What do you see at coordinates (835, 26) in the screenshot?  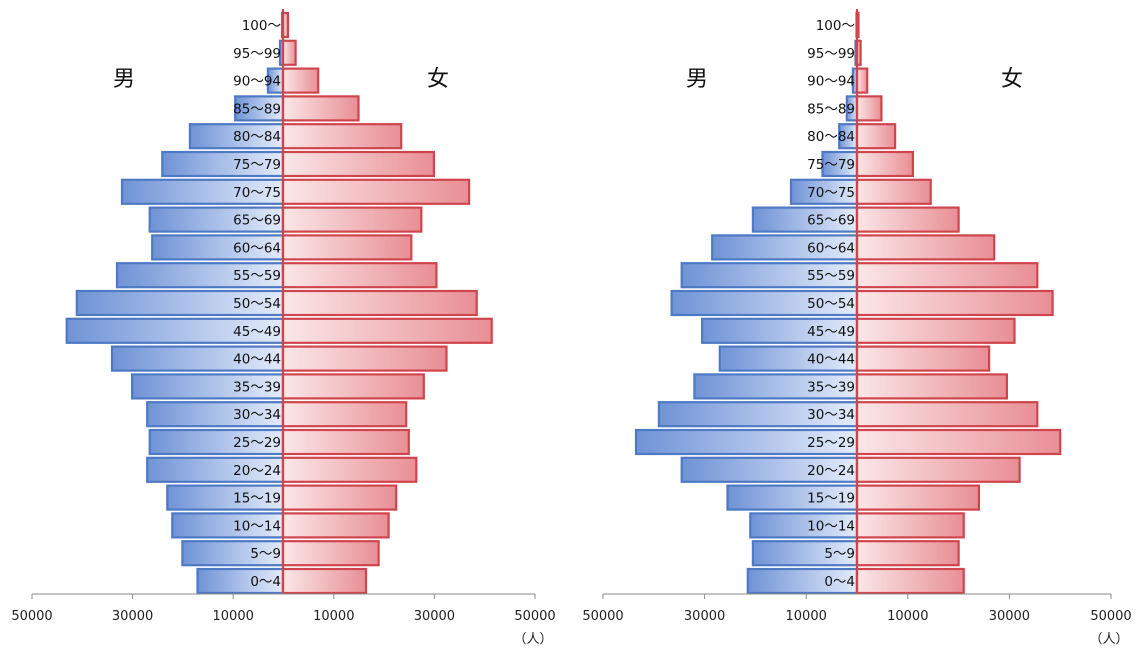 I see `age-group-label: 100～` at bounding box center [835, 26].